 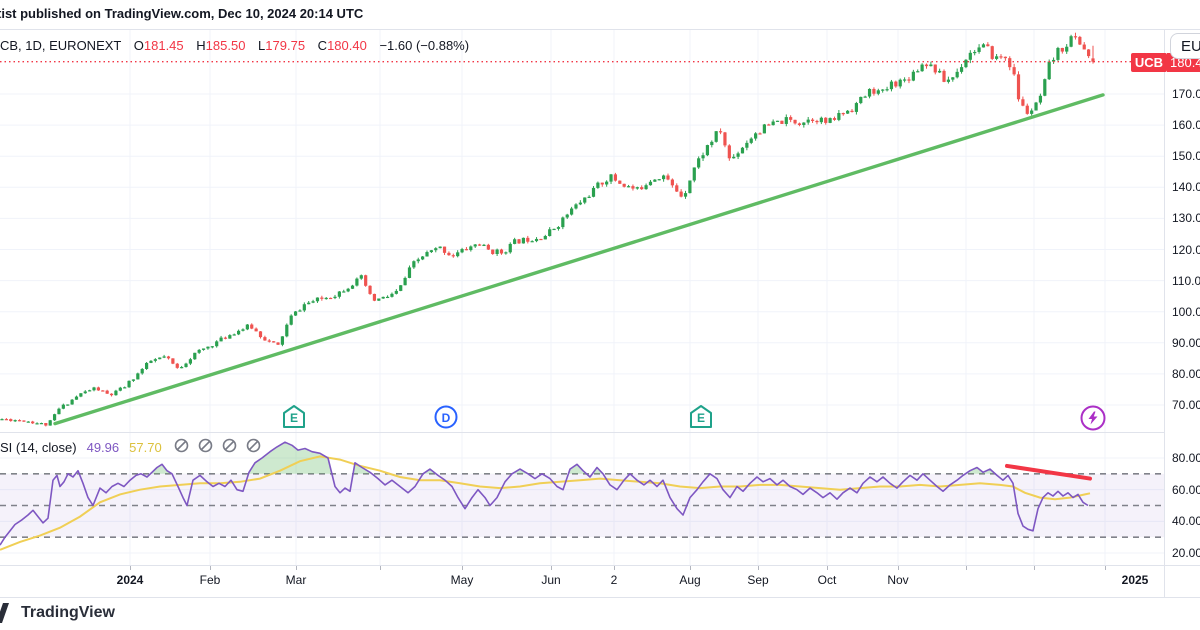 I want to click on top-separator, so click(x=600, y=29).